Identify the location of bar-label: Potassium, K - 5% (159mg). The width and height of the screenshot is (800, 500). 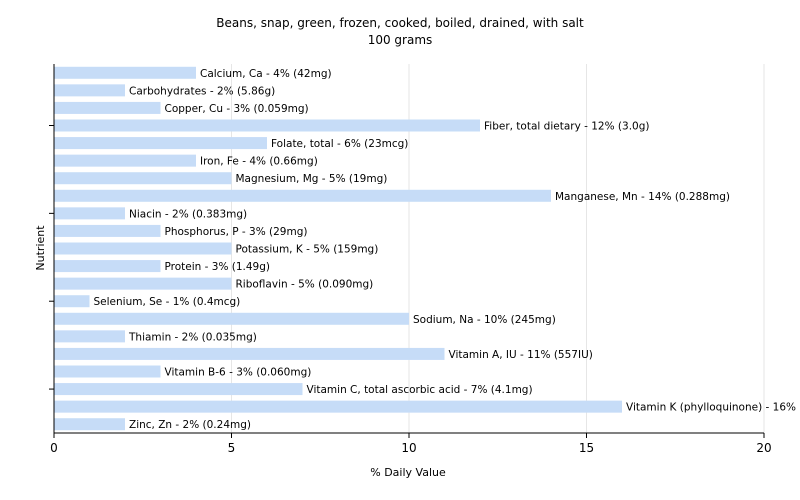
(307, 250).